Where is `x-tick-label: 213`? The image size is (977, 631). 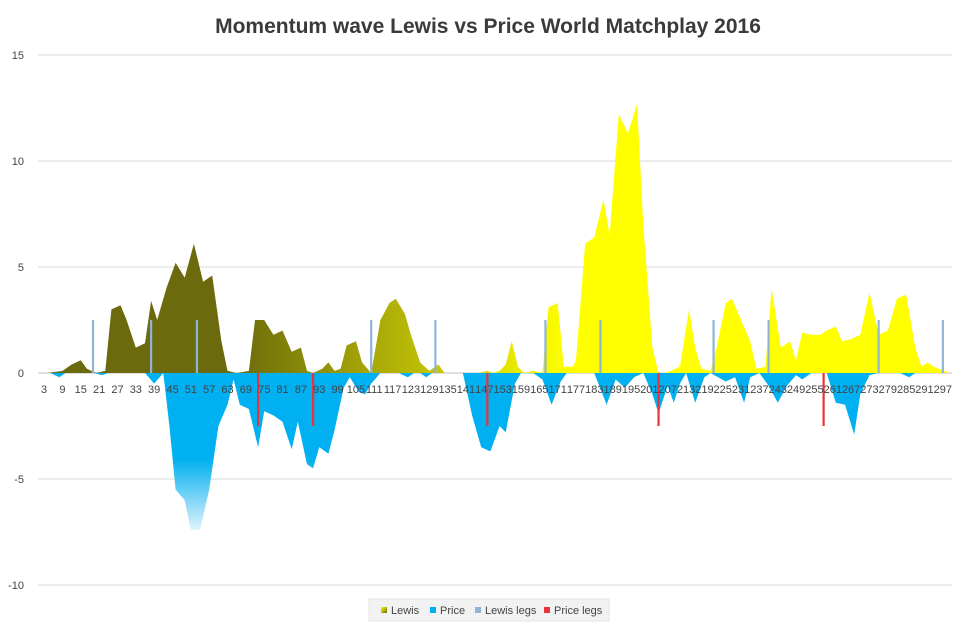 x-tick-label: 213 is located at coordinates (686, 390).